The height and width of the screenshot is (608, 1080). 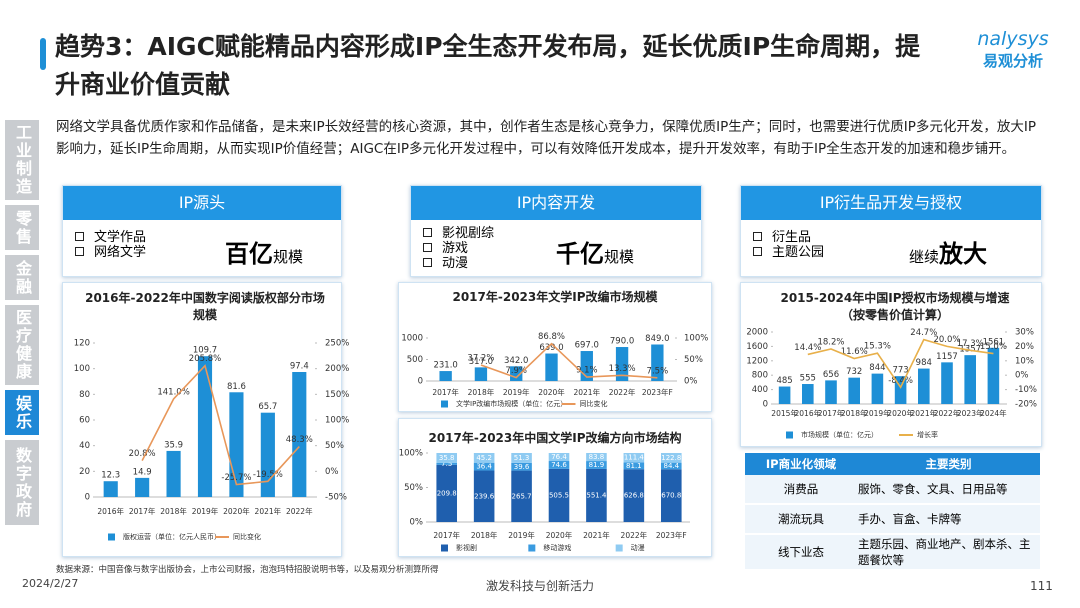 I want to click on side-tab: 金融, so click(x=22, y=277).